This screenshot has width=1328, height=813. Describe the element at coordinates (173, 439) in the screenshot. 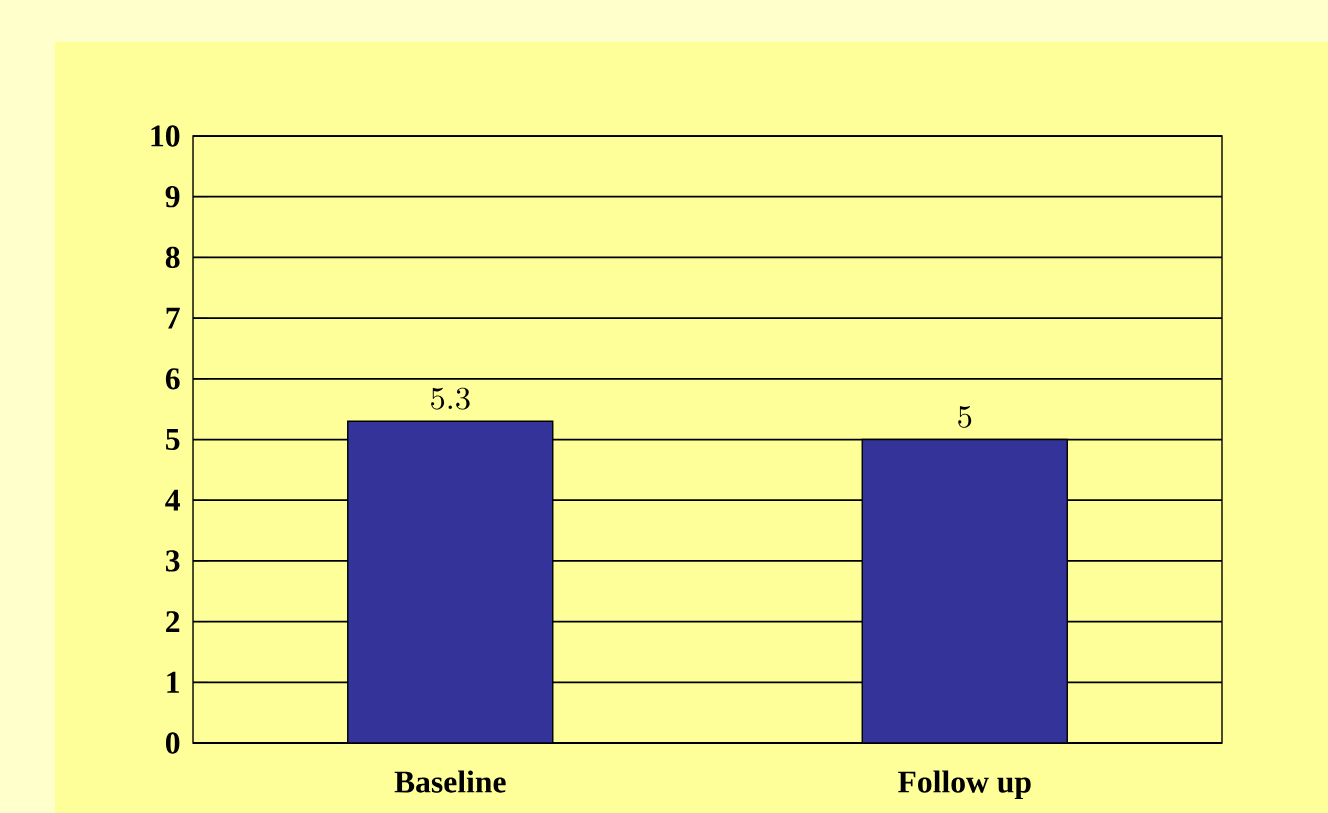

I see `y-tick-label: 5` at that location.